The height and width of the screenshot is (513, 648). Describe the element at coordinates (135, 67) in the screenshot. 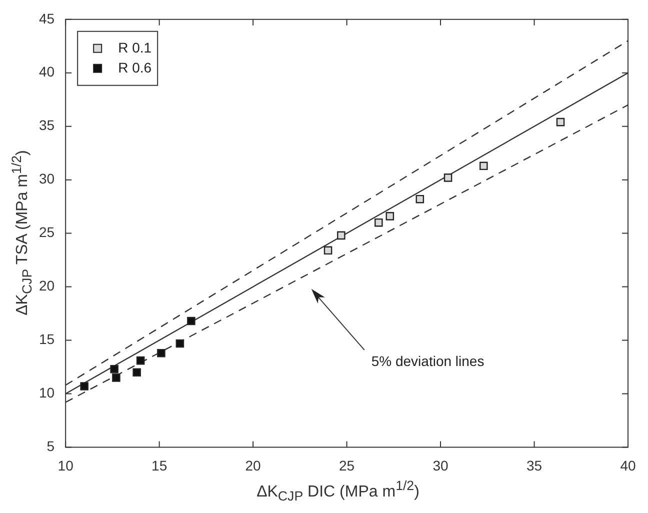

I see `legend-label: R 0.6` at that location.